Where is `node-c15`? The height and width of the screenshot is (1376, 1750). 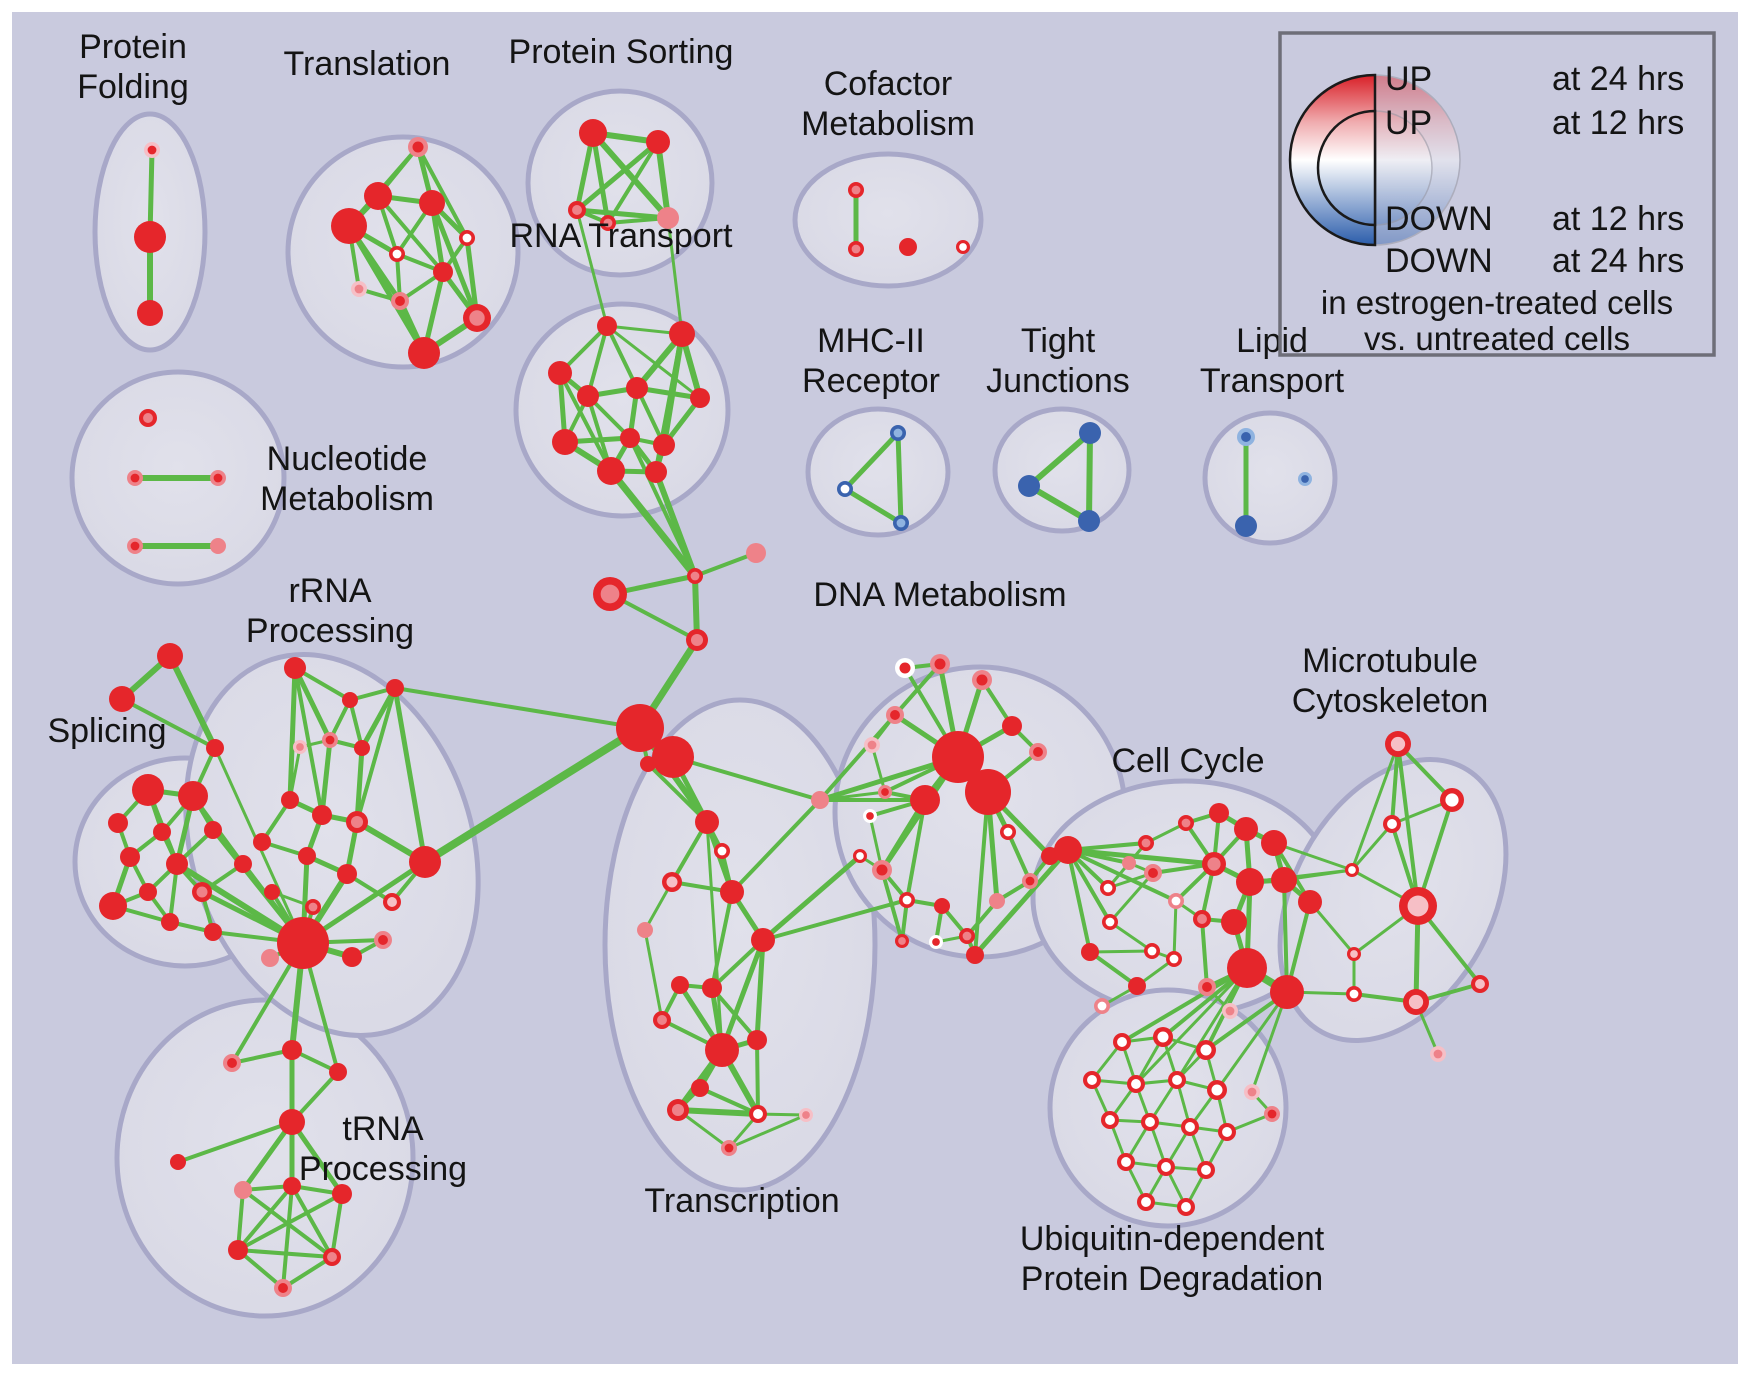
node-c15 is located at coordinates (1310, 902).